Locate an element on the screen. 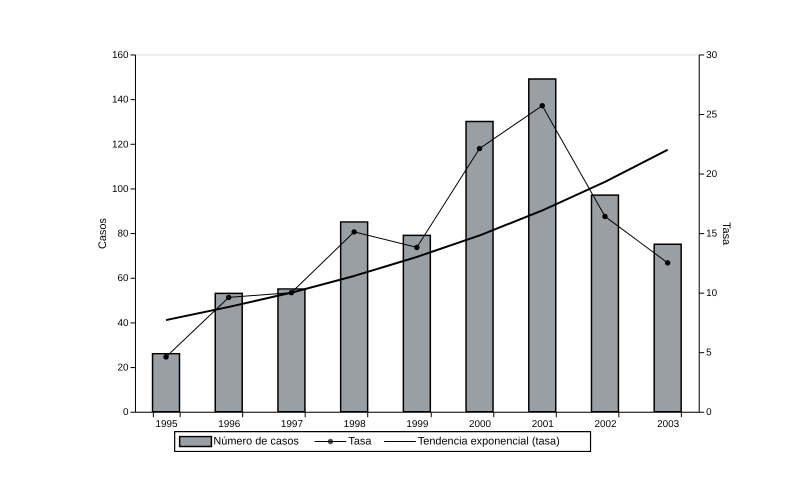 The height and width of the screenshot is (502, 792). x-tick-label: 1997 is located at coordinates (292, 424).